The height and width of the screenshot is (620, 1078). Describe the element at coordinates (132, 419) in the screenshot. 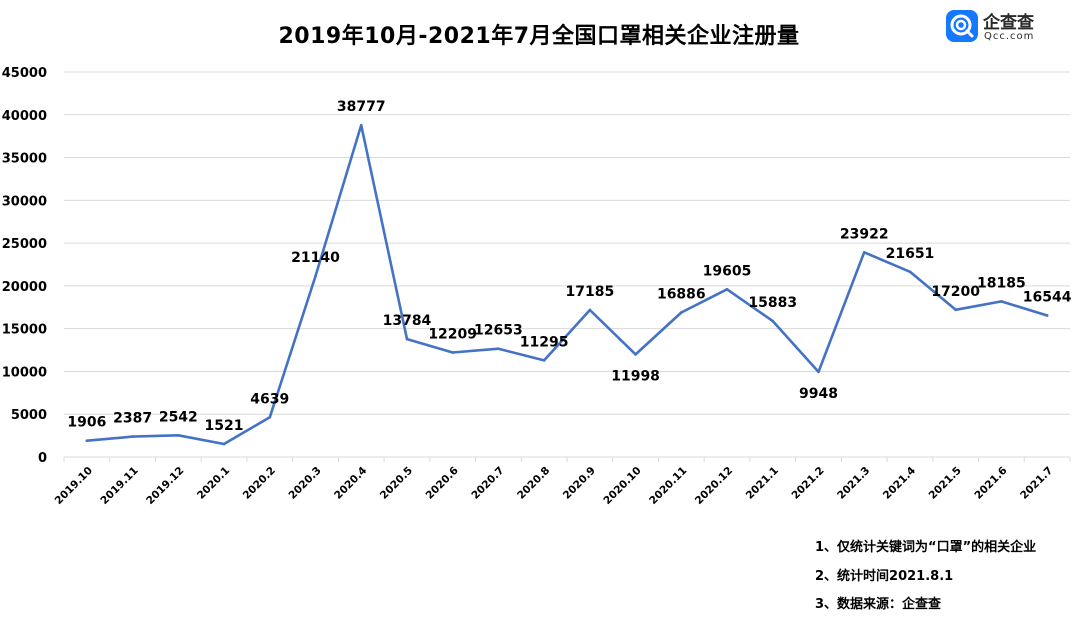

I see `data-label: 2387` at that location.